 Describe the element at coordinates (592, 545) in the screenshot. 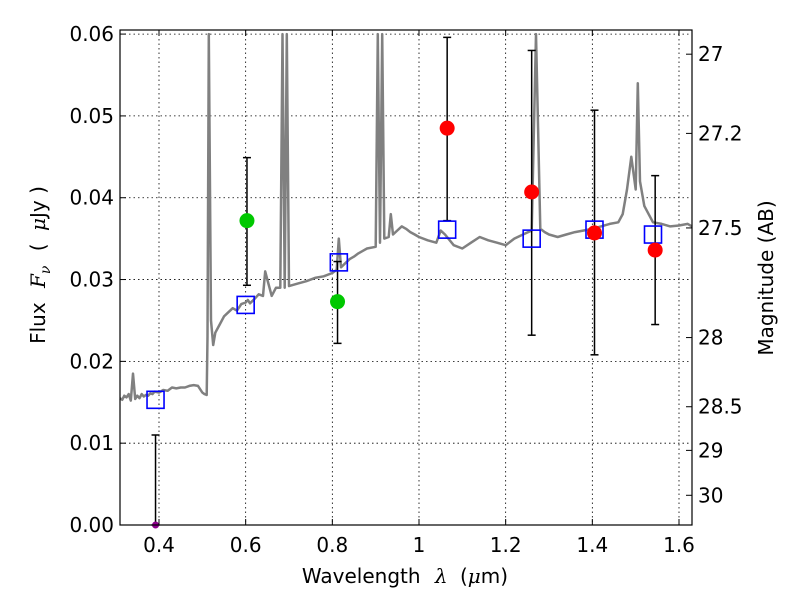

I see `x-tick-label: 1.4` at that location.